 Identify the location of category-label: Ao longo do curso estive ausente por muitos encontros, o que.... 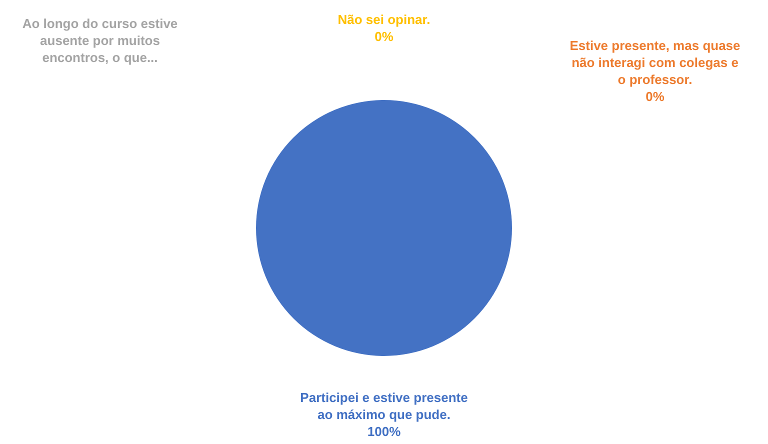
(100, 40).